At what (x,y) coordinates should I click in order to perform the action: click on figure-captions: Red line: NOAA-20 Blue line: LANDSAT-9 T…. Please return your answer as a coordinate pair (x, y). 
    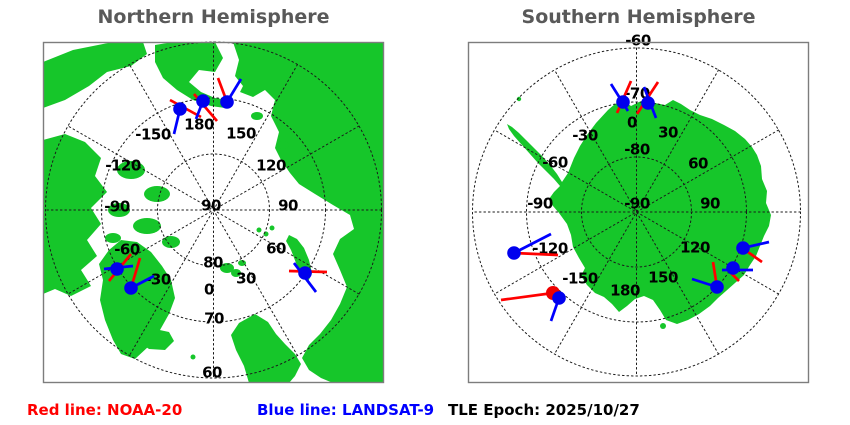
    Looking at the image, I should click on (425, 411).